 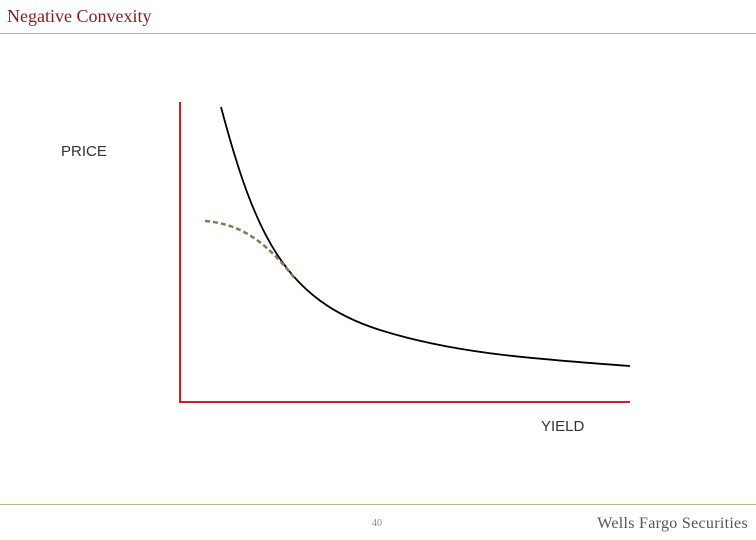 I want to click on title-divider, so click(x=378, y=33).